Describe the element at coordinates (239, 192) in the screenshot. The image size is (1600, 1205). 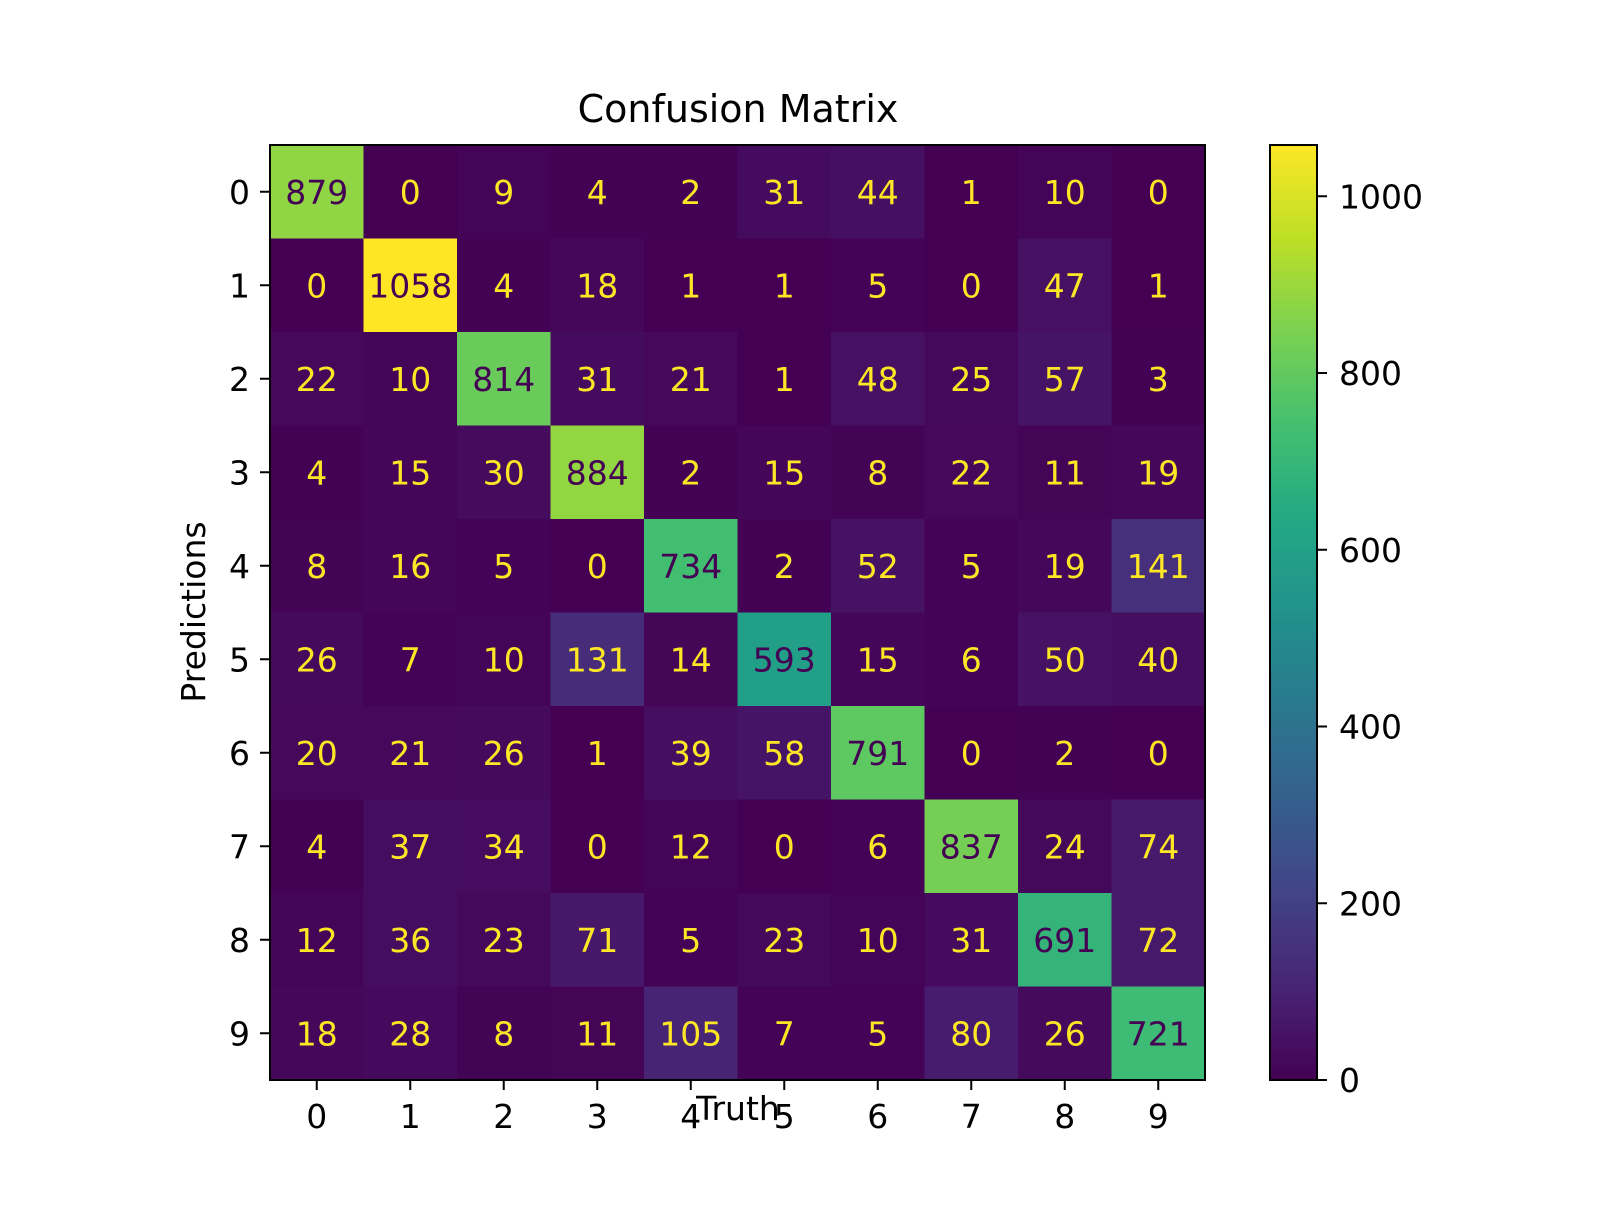
I see `y-tick-label: 0` at that location.